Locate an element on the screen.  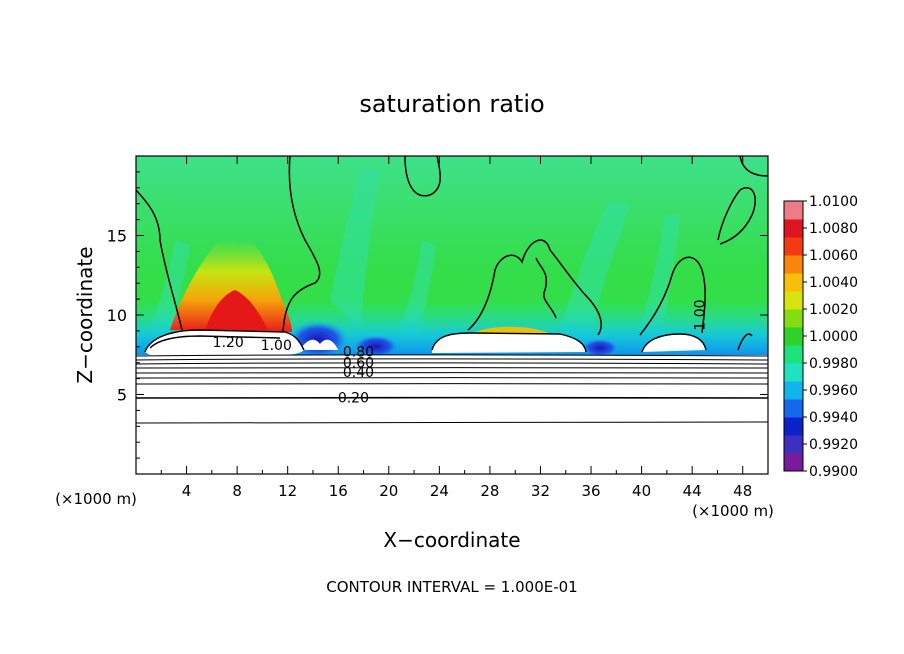
colorbar-swatches is located at coordinates (793, 336).